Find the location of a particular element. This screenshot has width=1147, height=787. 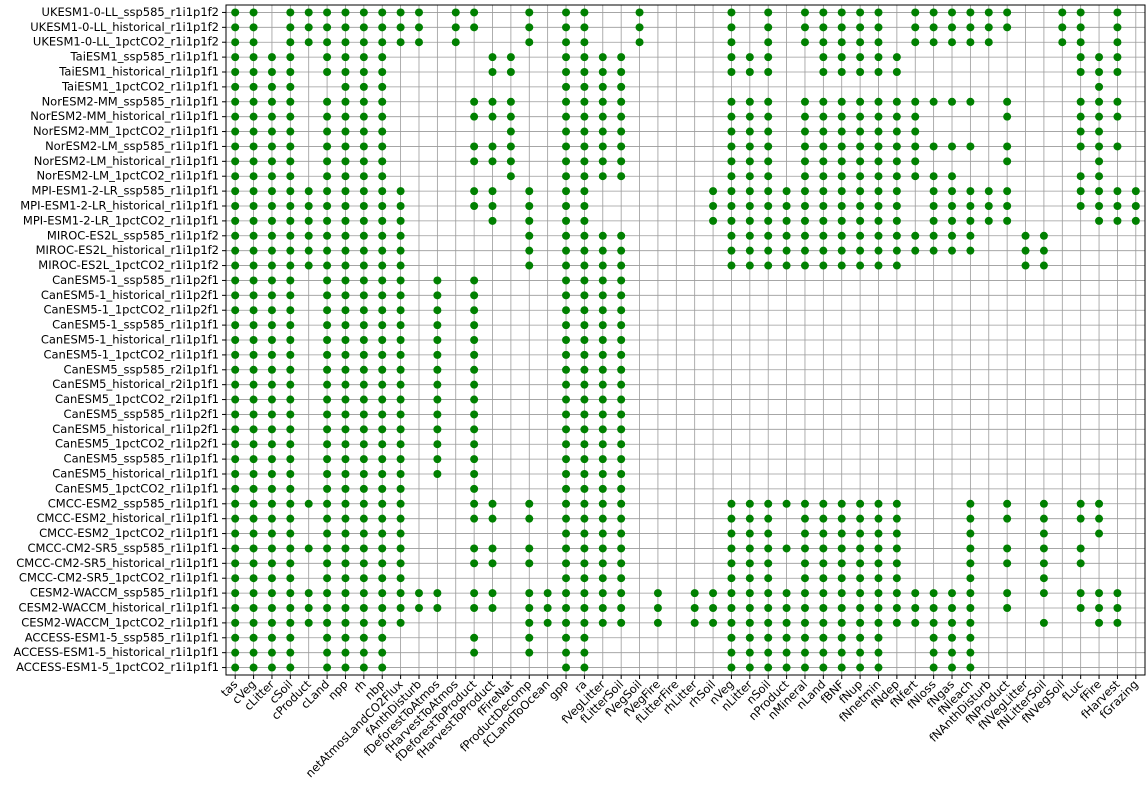

row-label: CanESM5_ssp585_r2i1p1f1 is located at coordinates (141, 369).